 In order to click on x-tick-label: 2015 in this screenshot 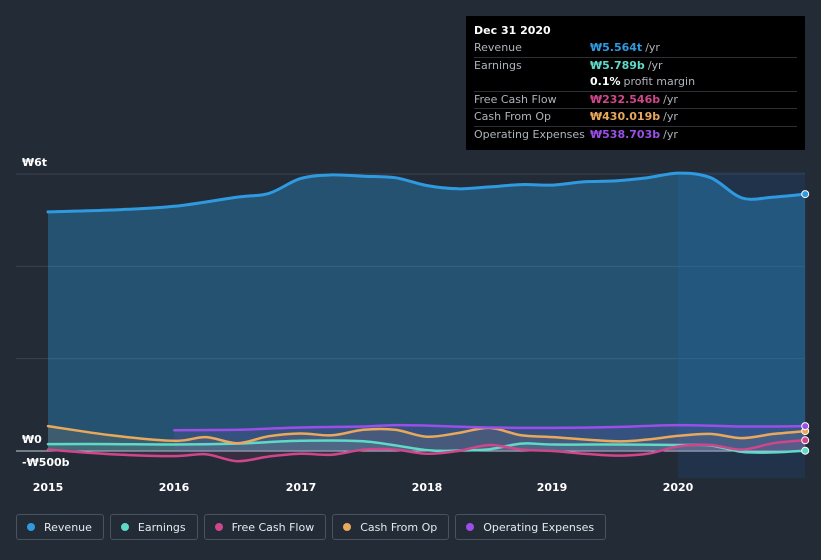, I will do `click(48, 487)`.